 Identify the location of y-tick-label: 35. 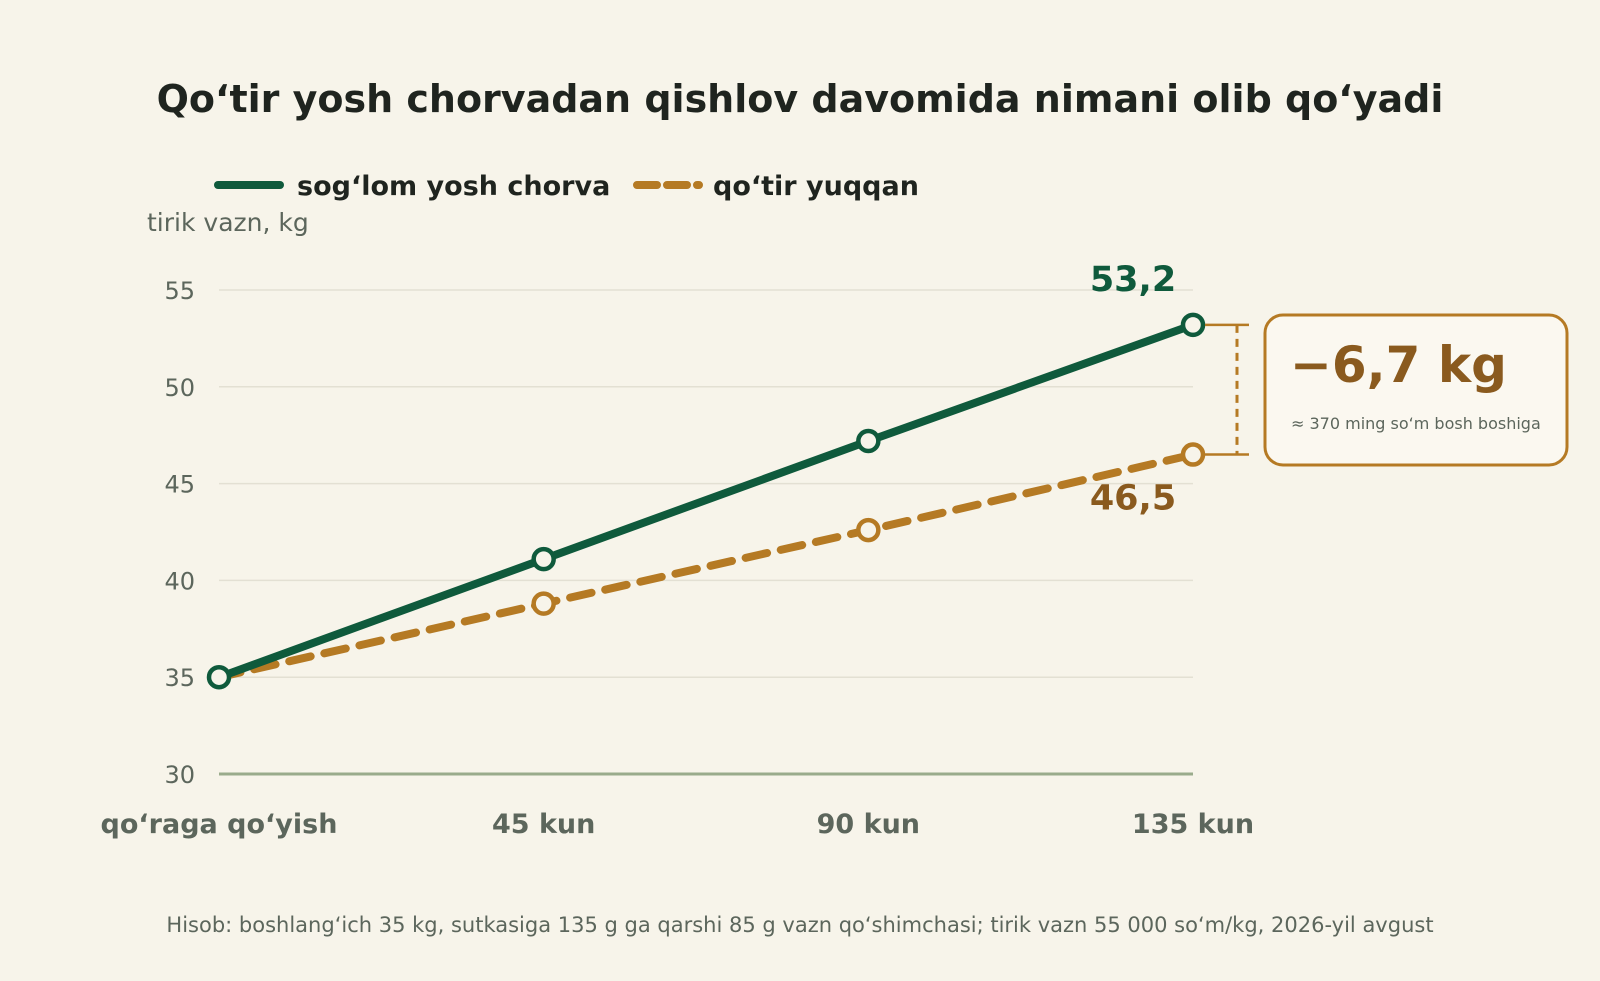
(179, 678).